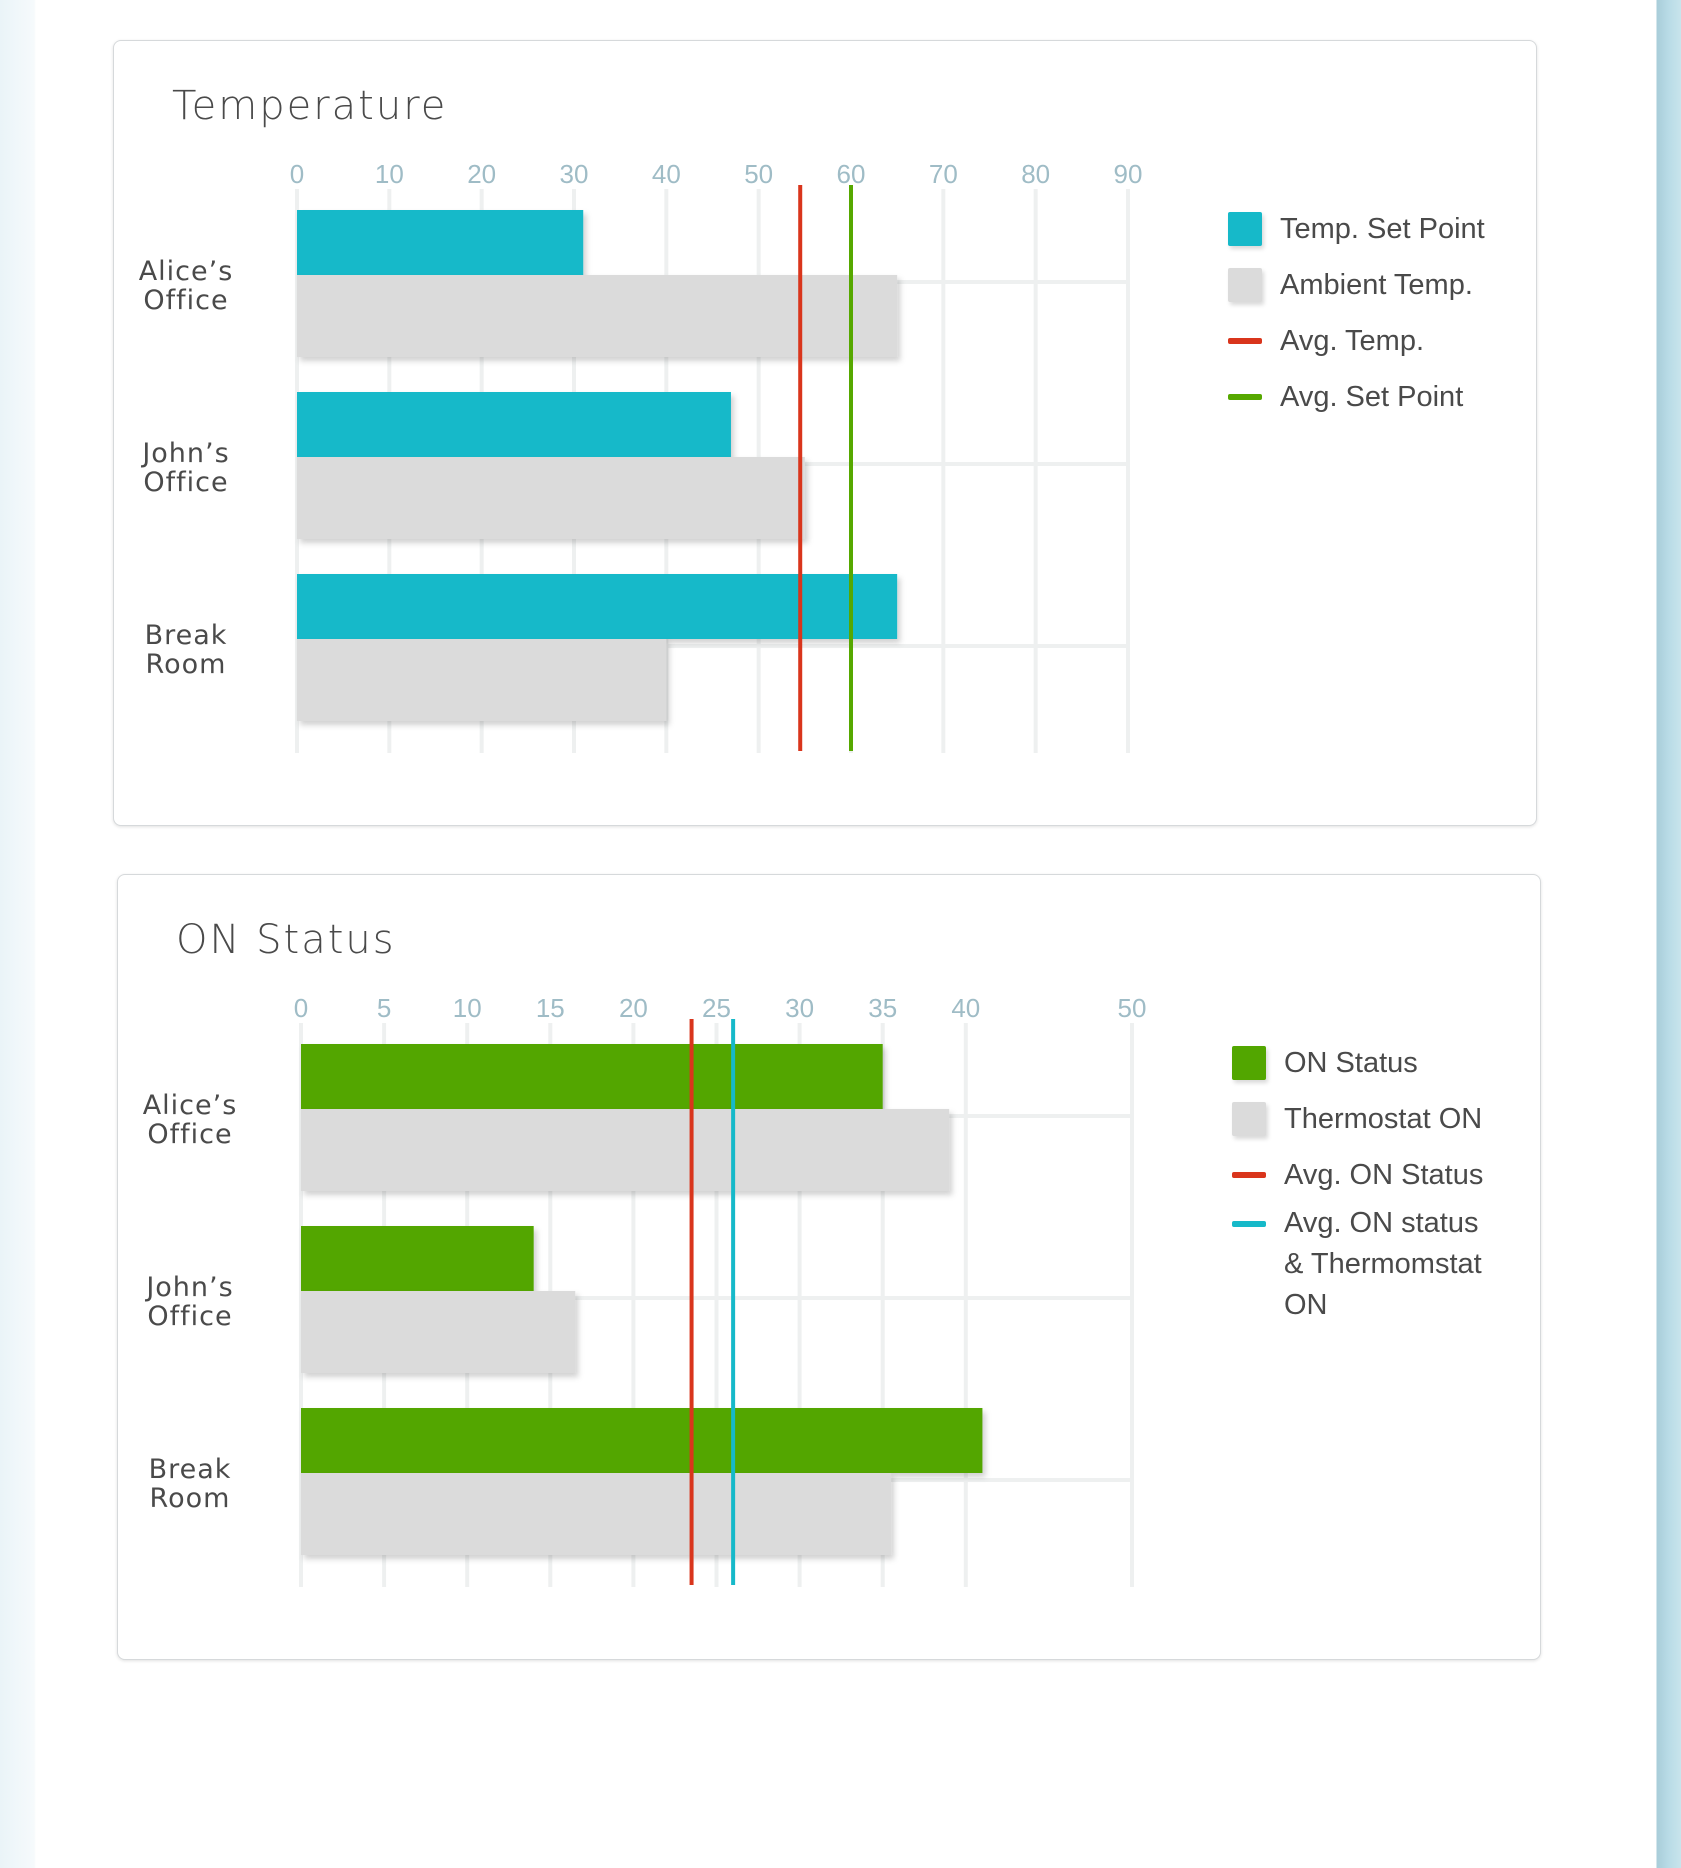 The width and height of the screenshot is (1681, 1868). Describe the element at coordinates (1372, 397) in the screenshot. I see `legend-label: Avg. Set Point` at that location.